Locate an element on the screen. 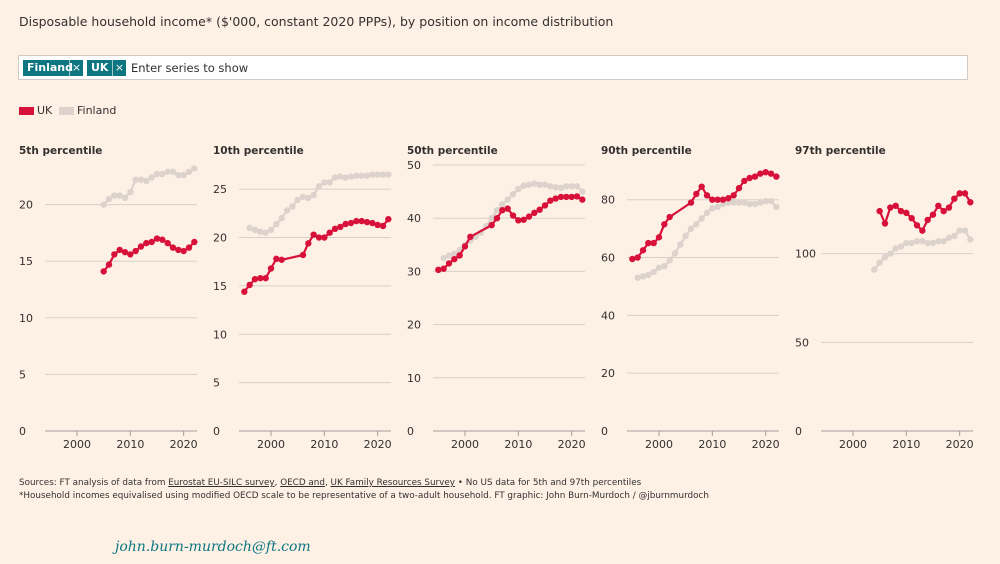 This screenshot has width=1000, height=564. uk-frs-link: UK Family Resources Survey is located at coordinates (392, 483).